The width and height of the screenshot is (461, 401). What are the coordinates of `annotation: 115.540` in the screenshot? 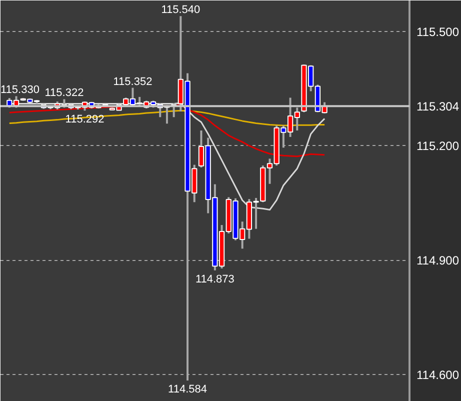 It's located at (180, 10).